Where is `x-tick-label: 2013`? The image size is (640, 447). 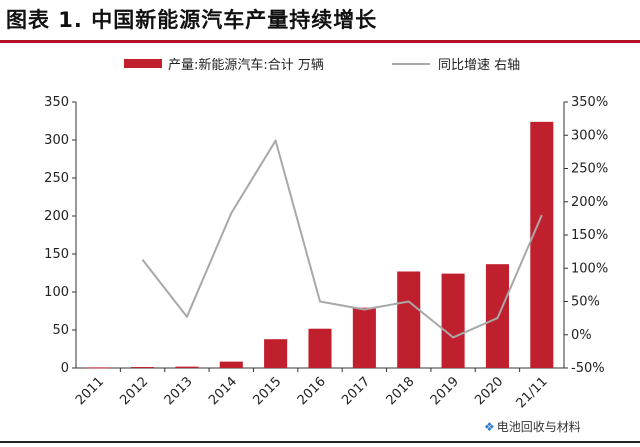 x-tick-label: 2013 is located at coordinates (179, 391).